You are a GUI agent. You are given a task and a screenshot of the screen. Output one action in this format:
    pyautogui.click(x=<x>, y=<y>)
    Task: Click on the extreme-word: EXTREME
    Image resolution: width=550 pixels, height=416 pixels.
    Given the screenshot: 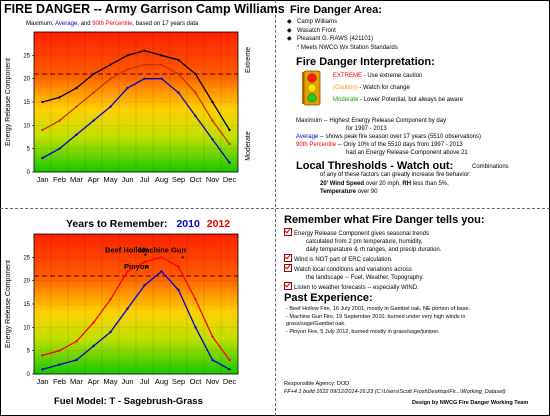 What is the action you would take?
    pyautogui.click(x=348, y=76)
    